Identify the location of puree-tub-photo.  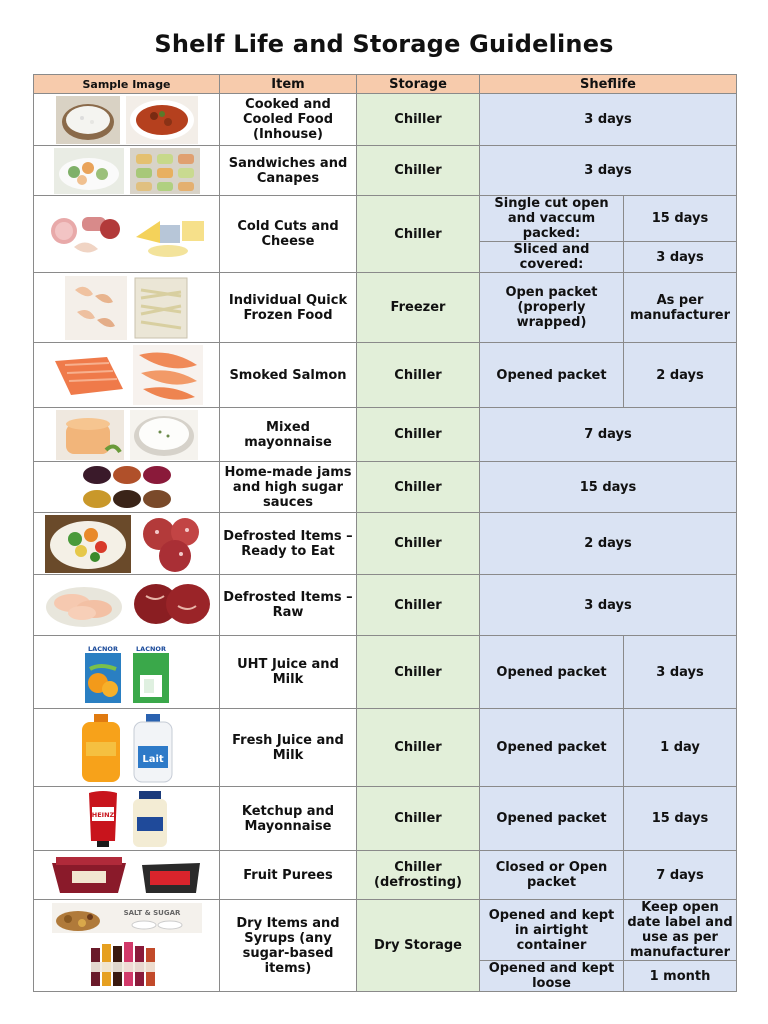
(88, 875).